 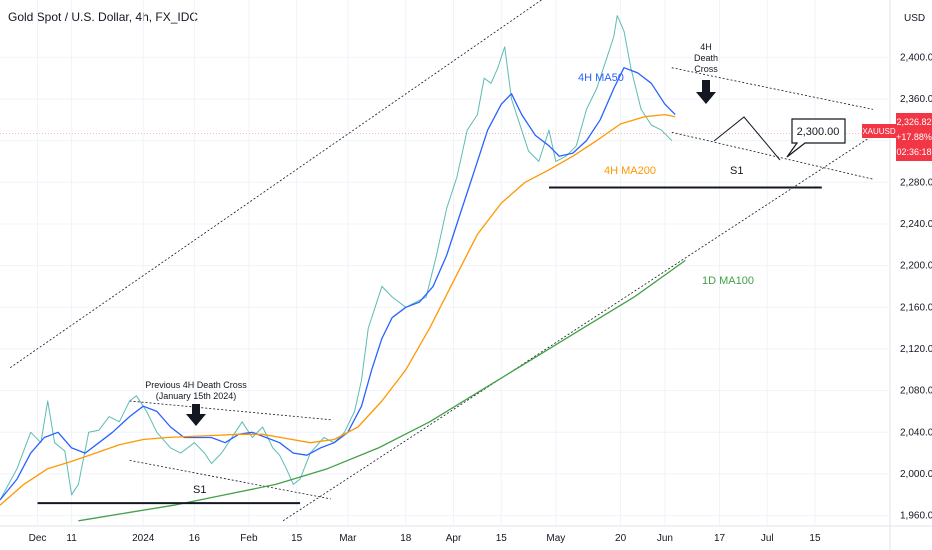 What do you see at coordinates (38, 538) in the screenshot?
I see `x-tick-label: Dec` at bounding box center [38, 538].